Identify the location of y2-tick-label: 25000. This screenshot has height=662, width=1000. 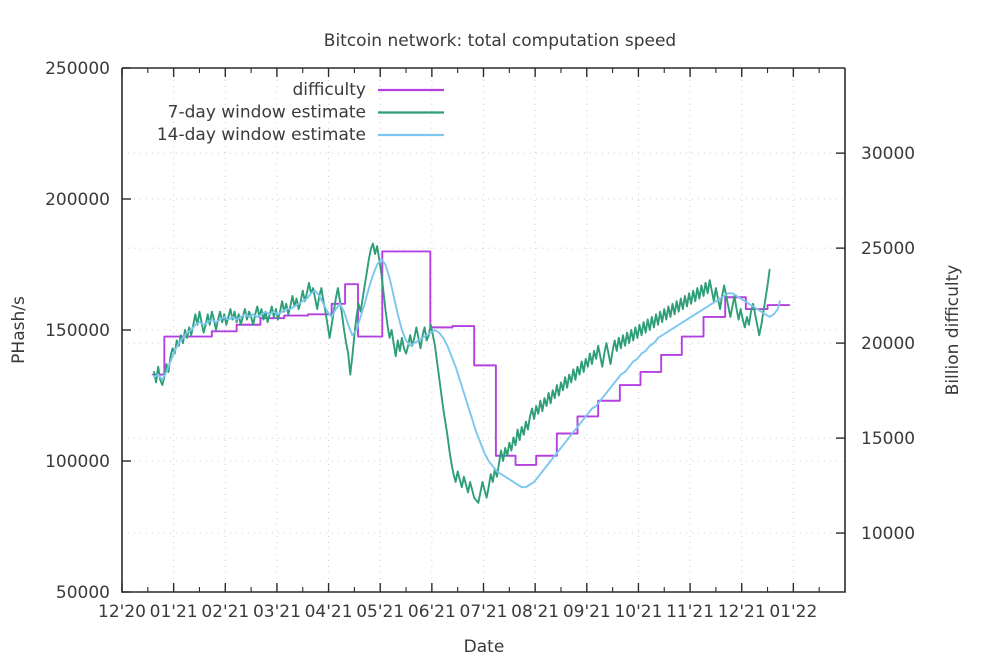
(888, 249).